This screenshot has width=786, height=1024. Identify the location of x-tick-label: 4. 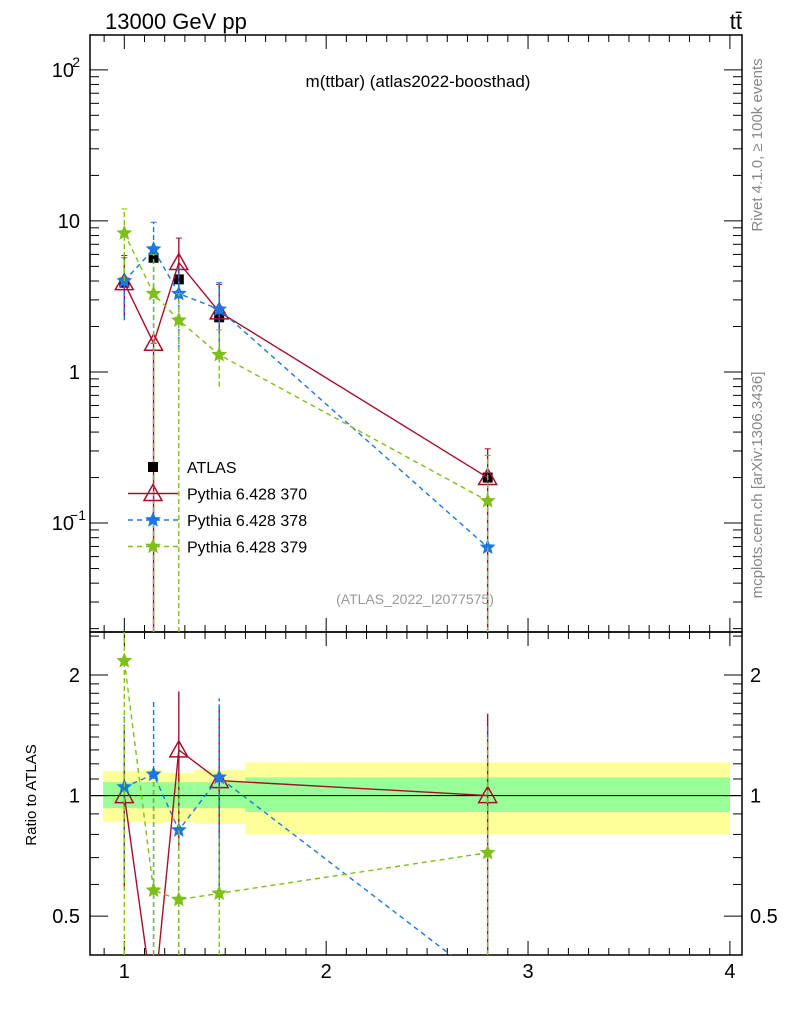
(729, 972).